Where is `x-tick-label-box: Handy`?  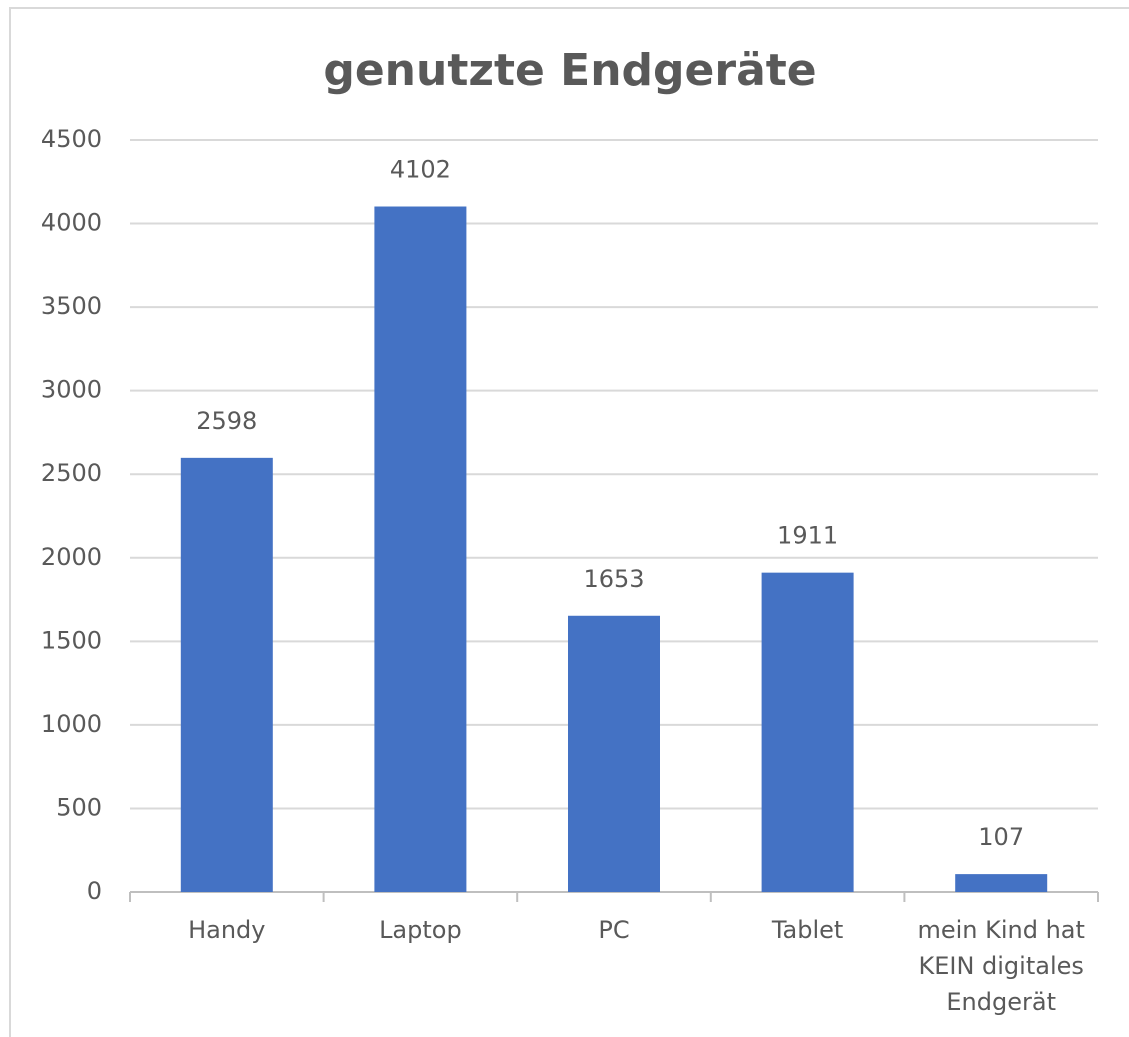
x-tick-label-box: Handy is located at coordinates (227, 930).